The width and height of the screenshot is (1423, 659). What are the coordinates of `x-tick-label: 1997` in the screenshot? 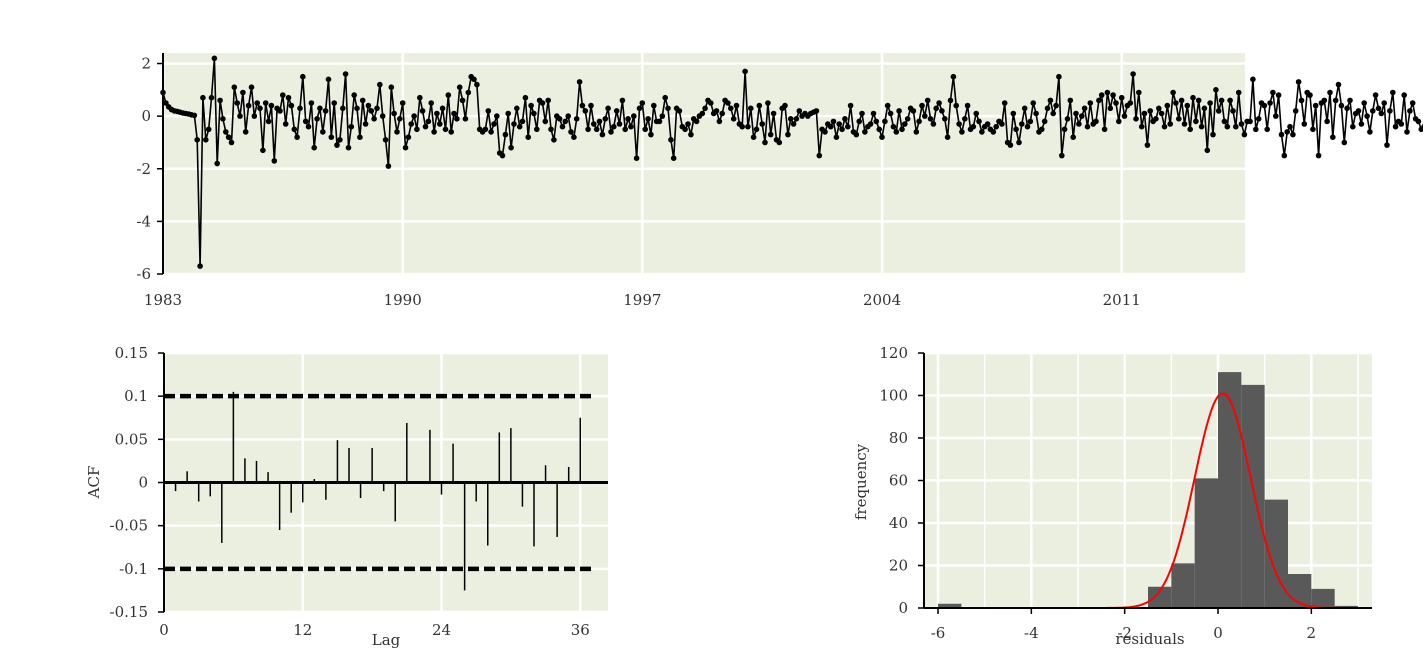 It's located at (642, 300).